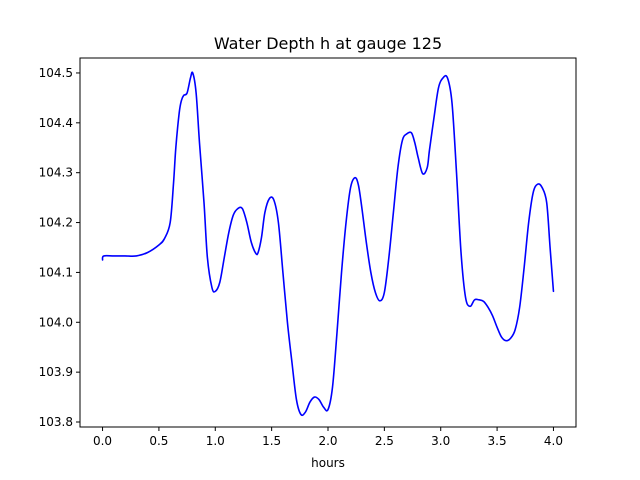 Image resolution: width=640 pixels, height=480 pixels. Describe the element at coordinates (59, 247) in the screenshot. I see `y-axis: 103.8 103.9 104.0 104.1 104.2 104.3 104.4 104.5` at that location.